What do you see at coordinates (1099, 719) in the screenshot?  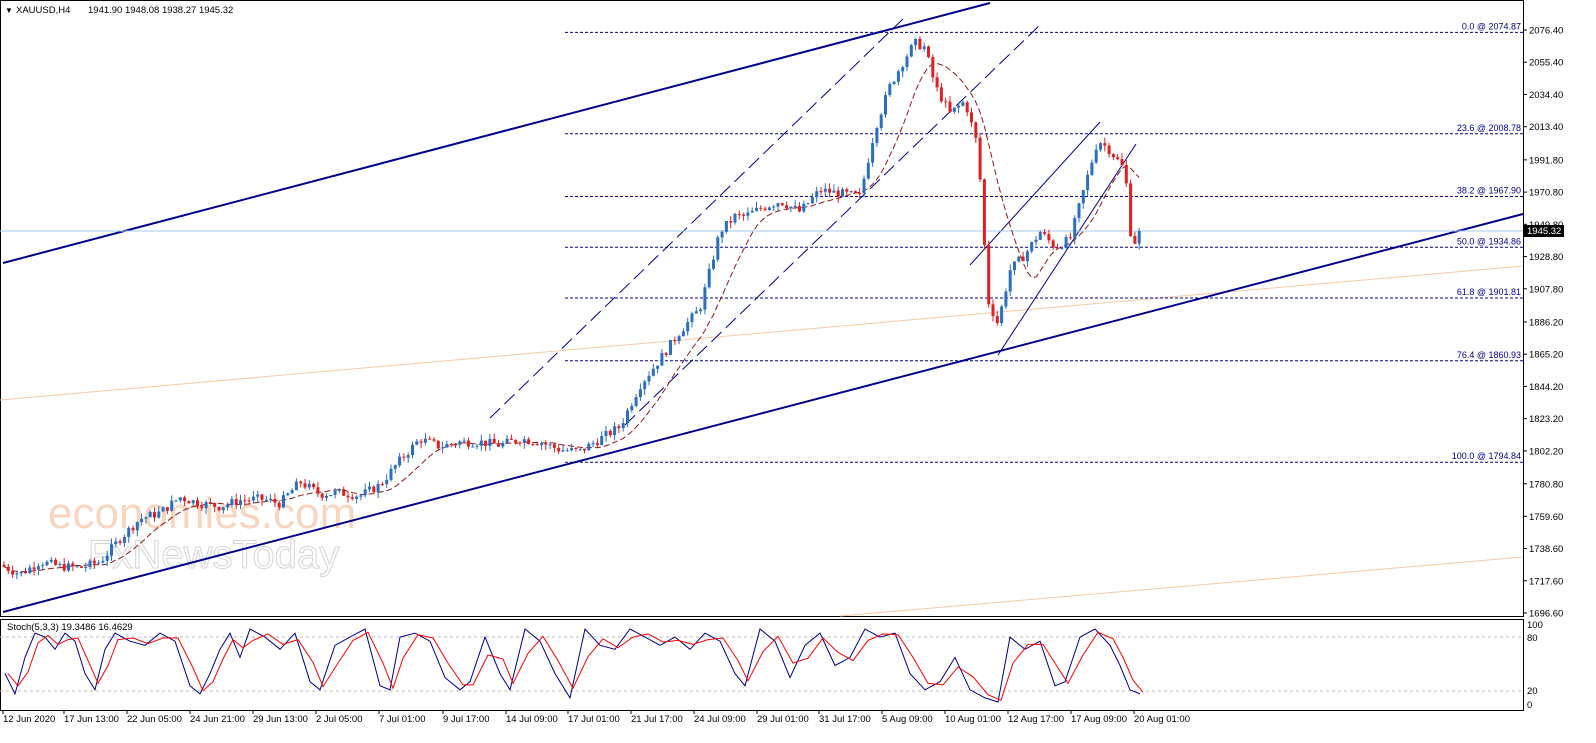 I see `time-tick-label: 17 Aug 09:00` at bounding box center [1099, 719].